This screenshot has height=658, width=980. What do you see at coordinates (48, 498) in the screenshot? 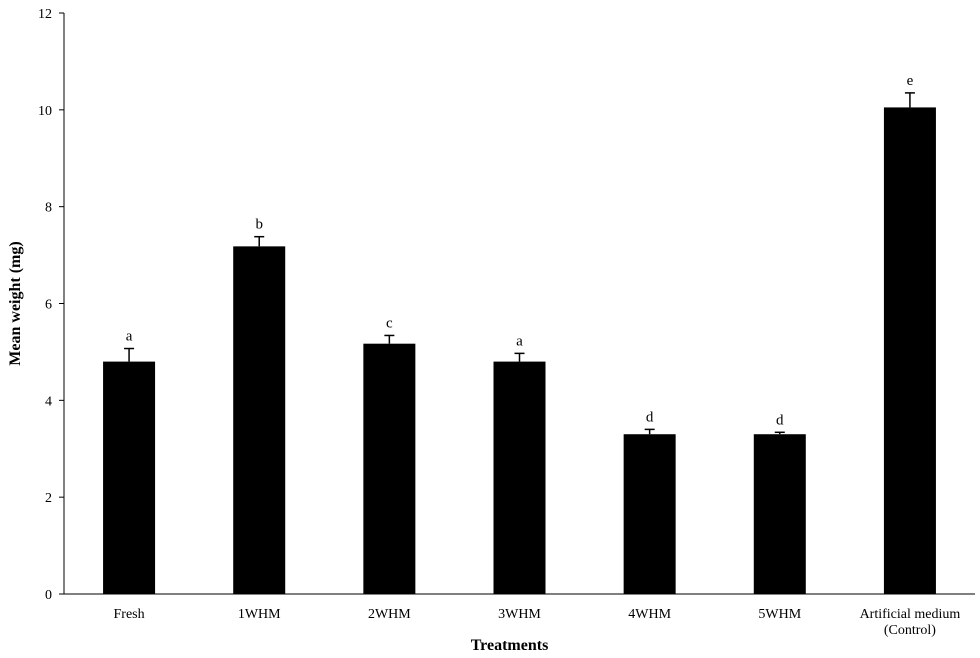
I see `y-tick-label: 2` at bounding box center [48, 498].